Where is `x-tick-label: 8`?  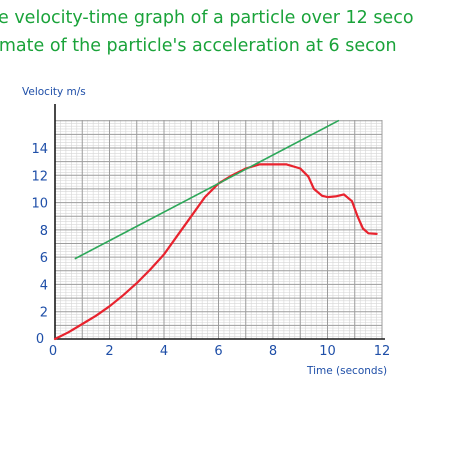 x-tick-label: 8 is located at coordinates (273, 351).